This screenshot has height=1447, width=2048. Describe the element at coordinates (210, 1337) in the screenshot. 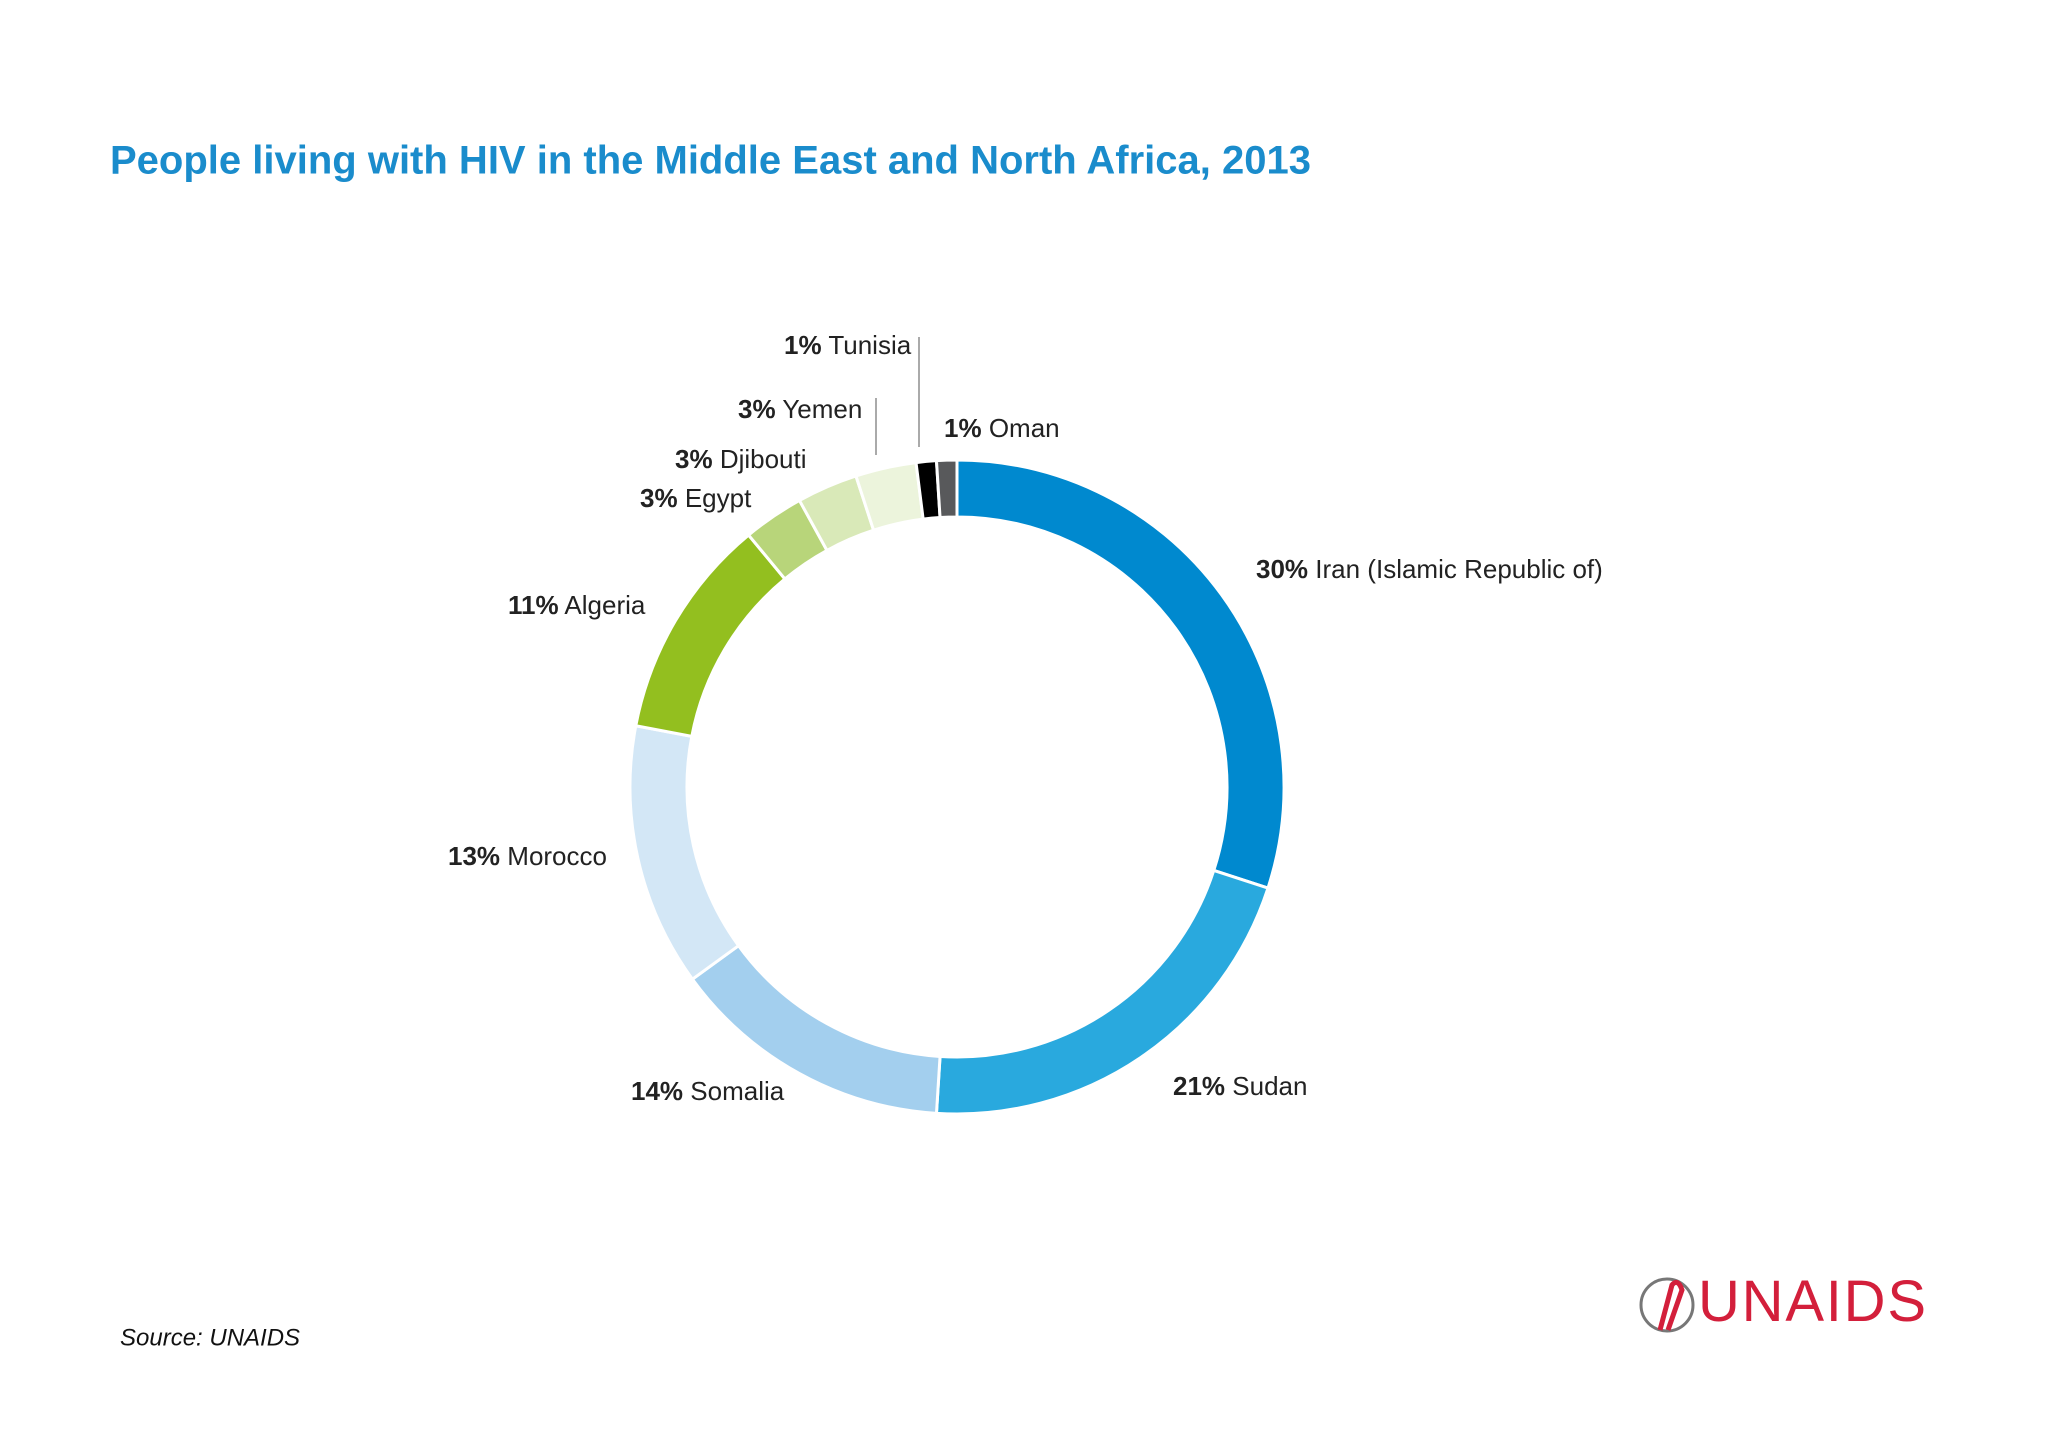

I see `source: Source: UNAIDS` at that location.